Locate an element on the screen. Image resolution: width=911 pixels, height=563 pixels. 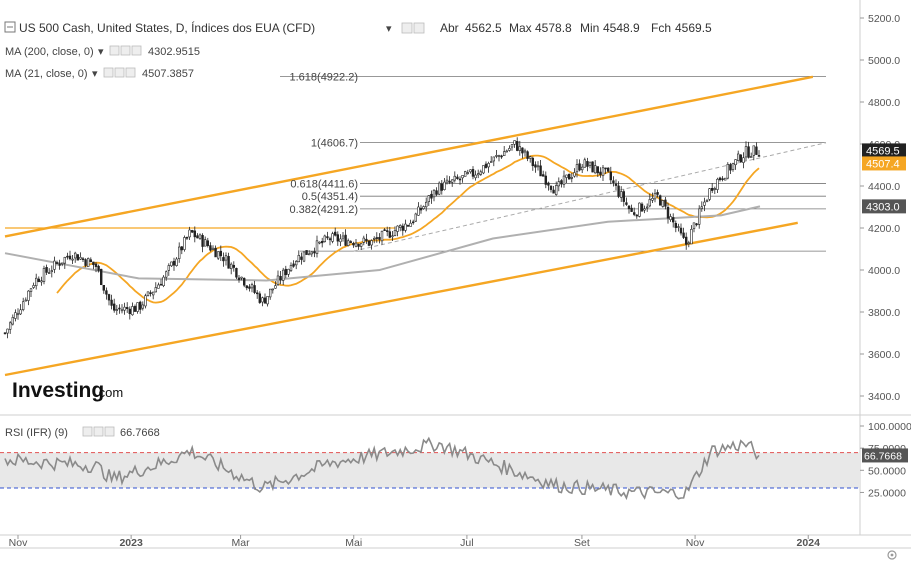
ma21-settings-icon is located at coordinates (108, 72).